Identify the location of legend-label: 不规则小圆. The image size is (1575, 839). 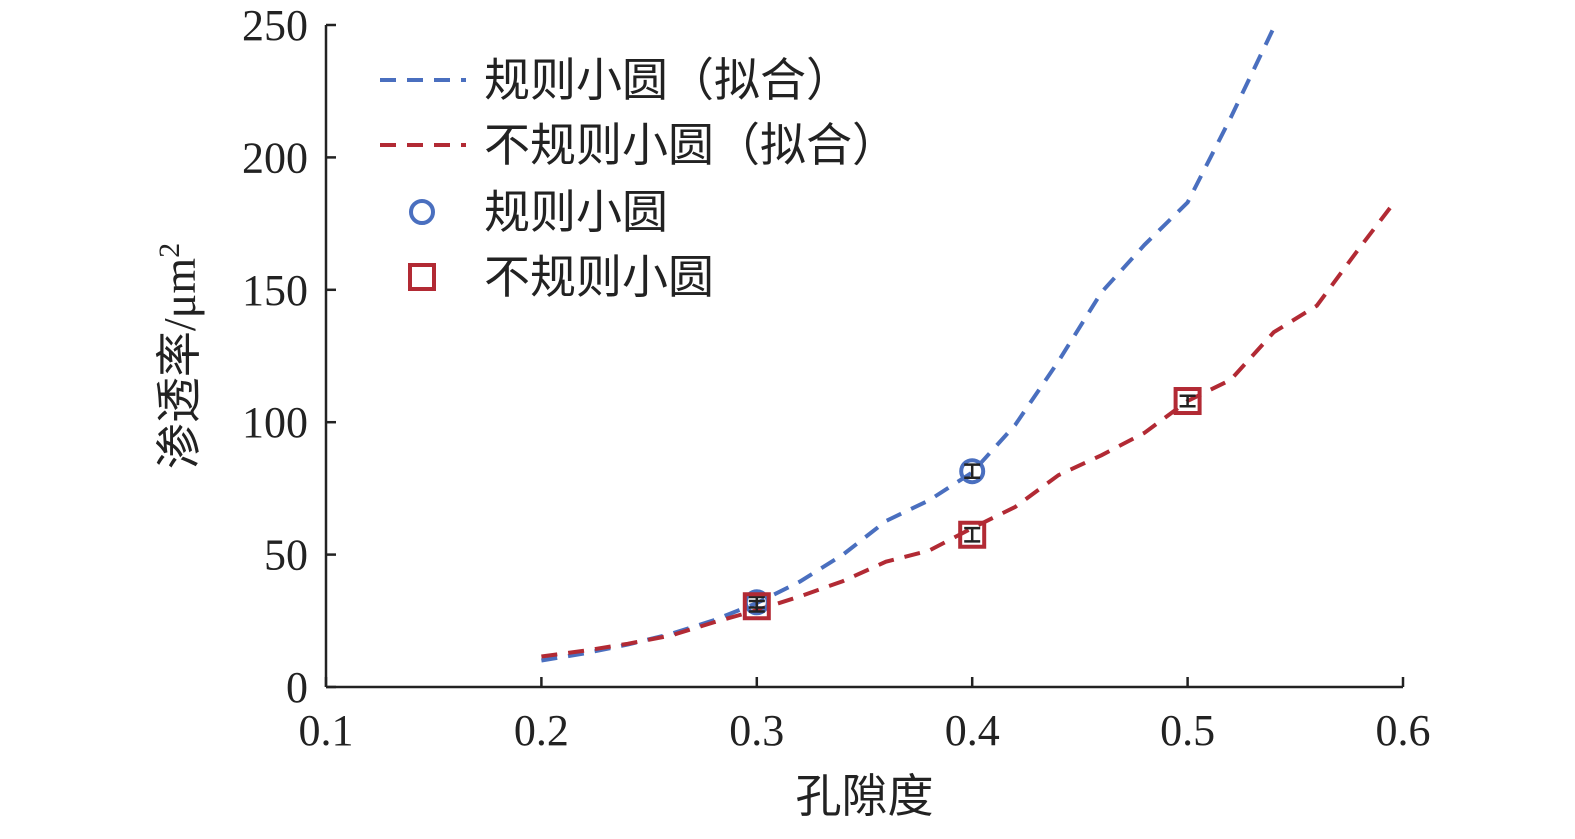
(599, 277).